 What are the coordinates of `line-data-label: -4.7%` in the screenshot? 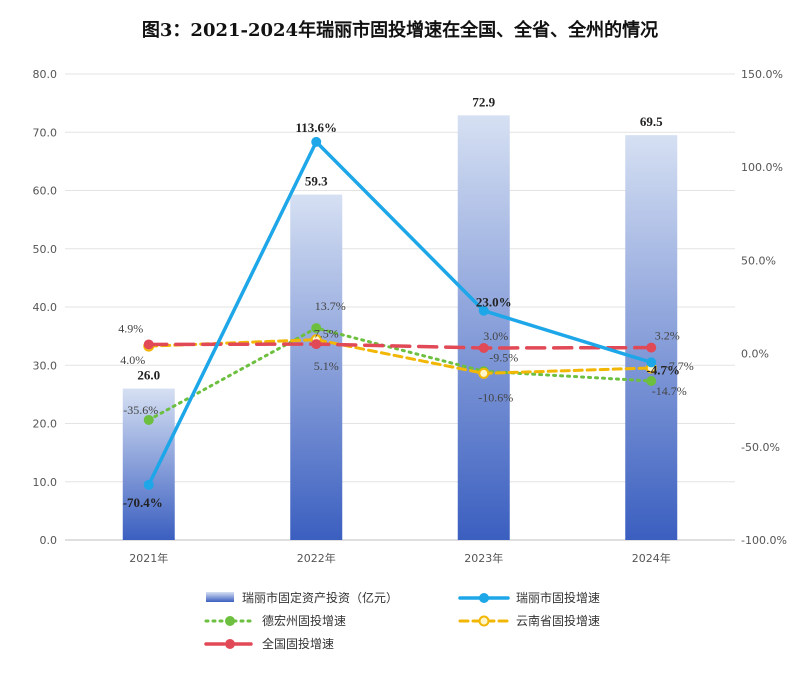 It's located at (663, 369).